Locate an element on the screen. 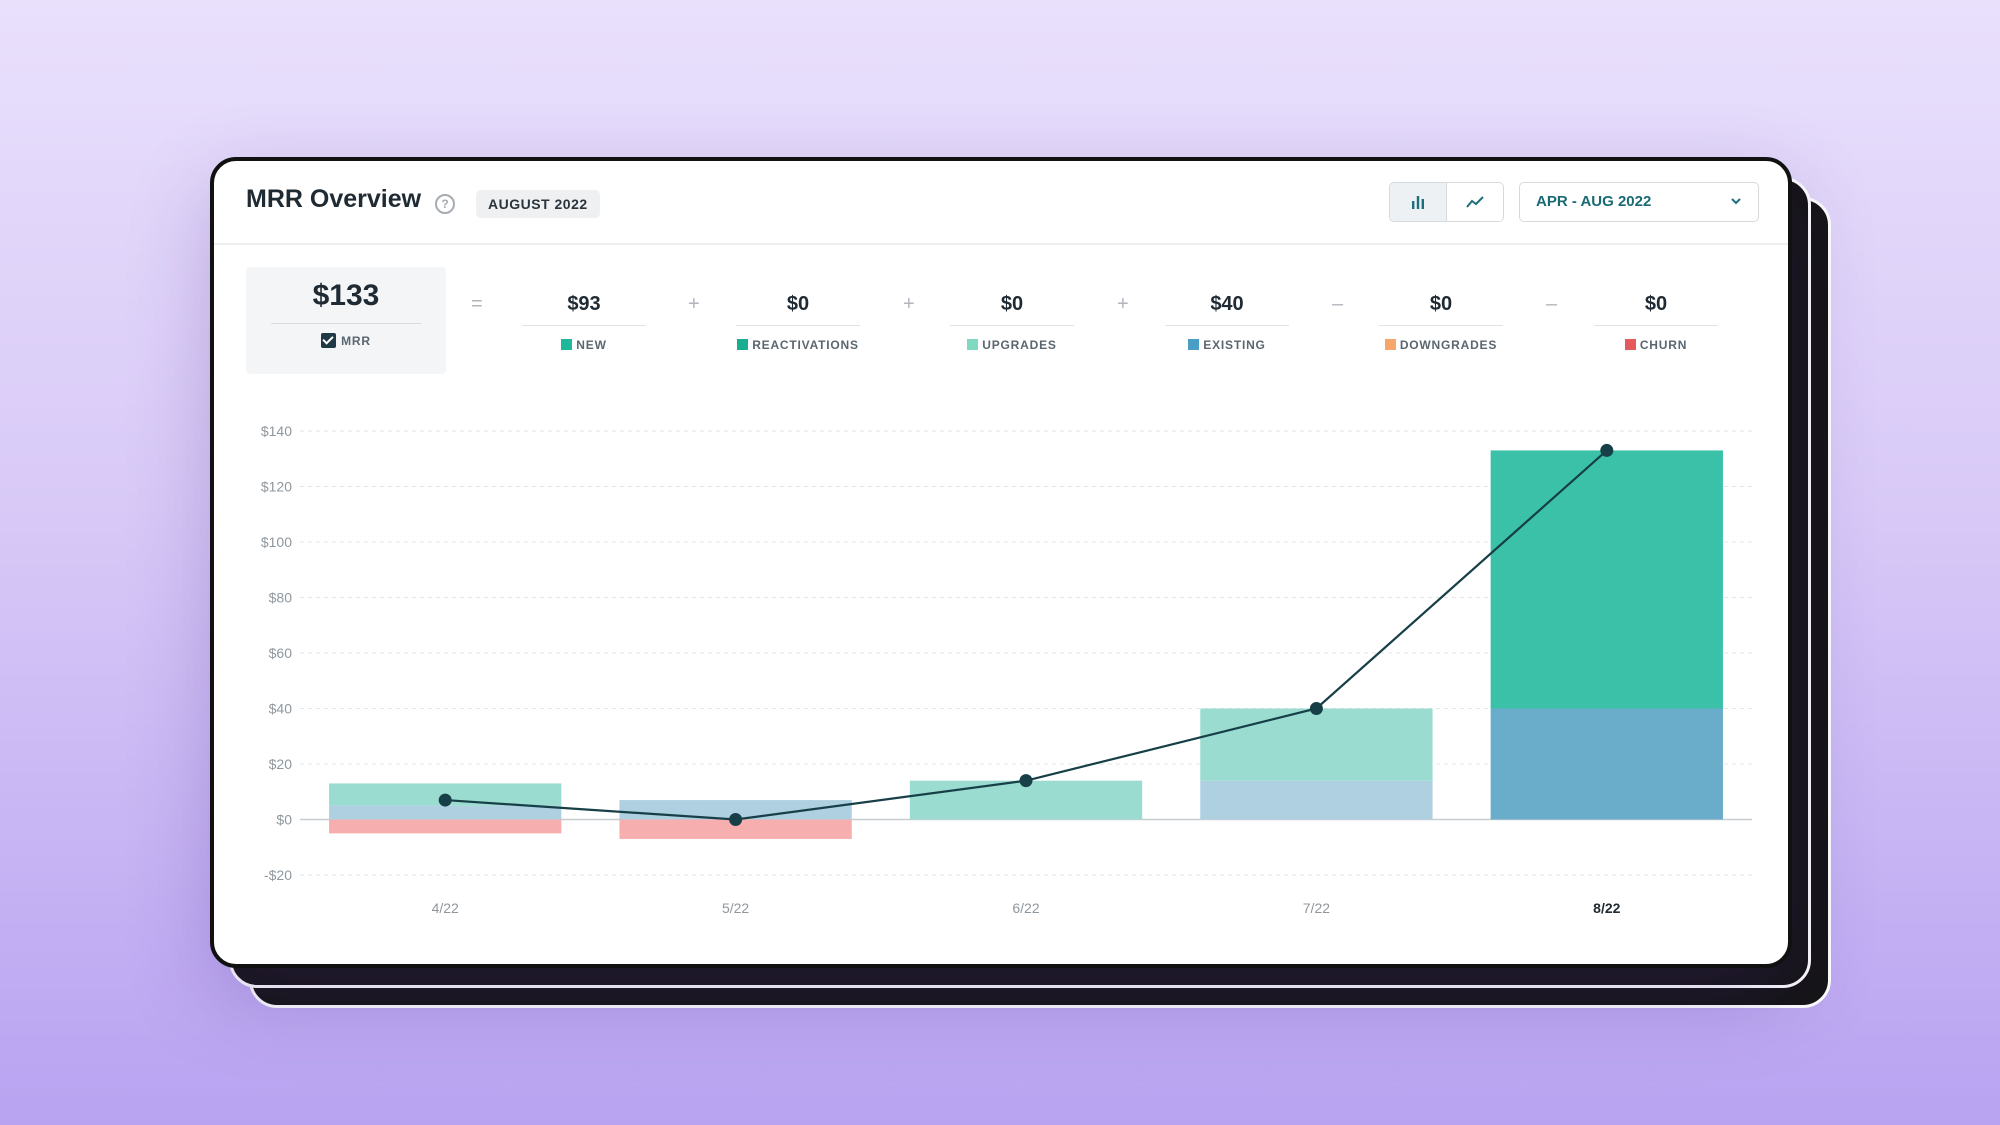  metric-label-row: DOWNGRADES is located at coordinates (1441, 345).